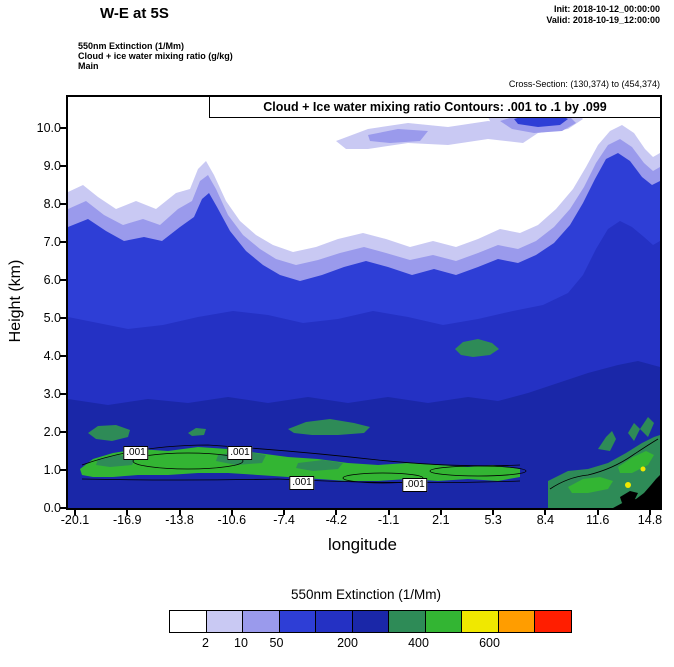  What do you see at coordinates (52, 166) in the screenshot?
I see `y-tick-label: 9.0` at bounding box center [52, 166].